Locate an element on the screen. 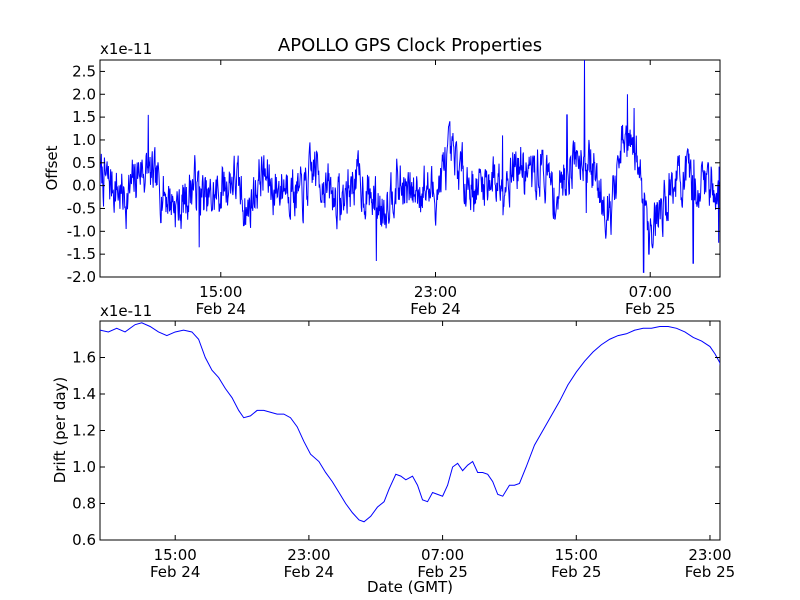  drift-xtick-time-label: 07:00 is located at coordinates (442, 555).